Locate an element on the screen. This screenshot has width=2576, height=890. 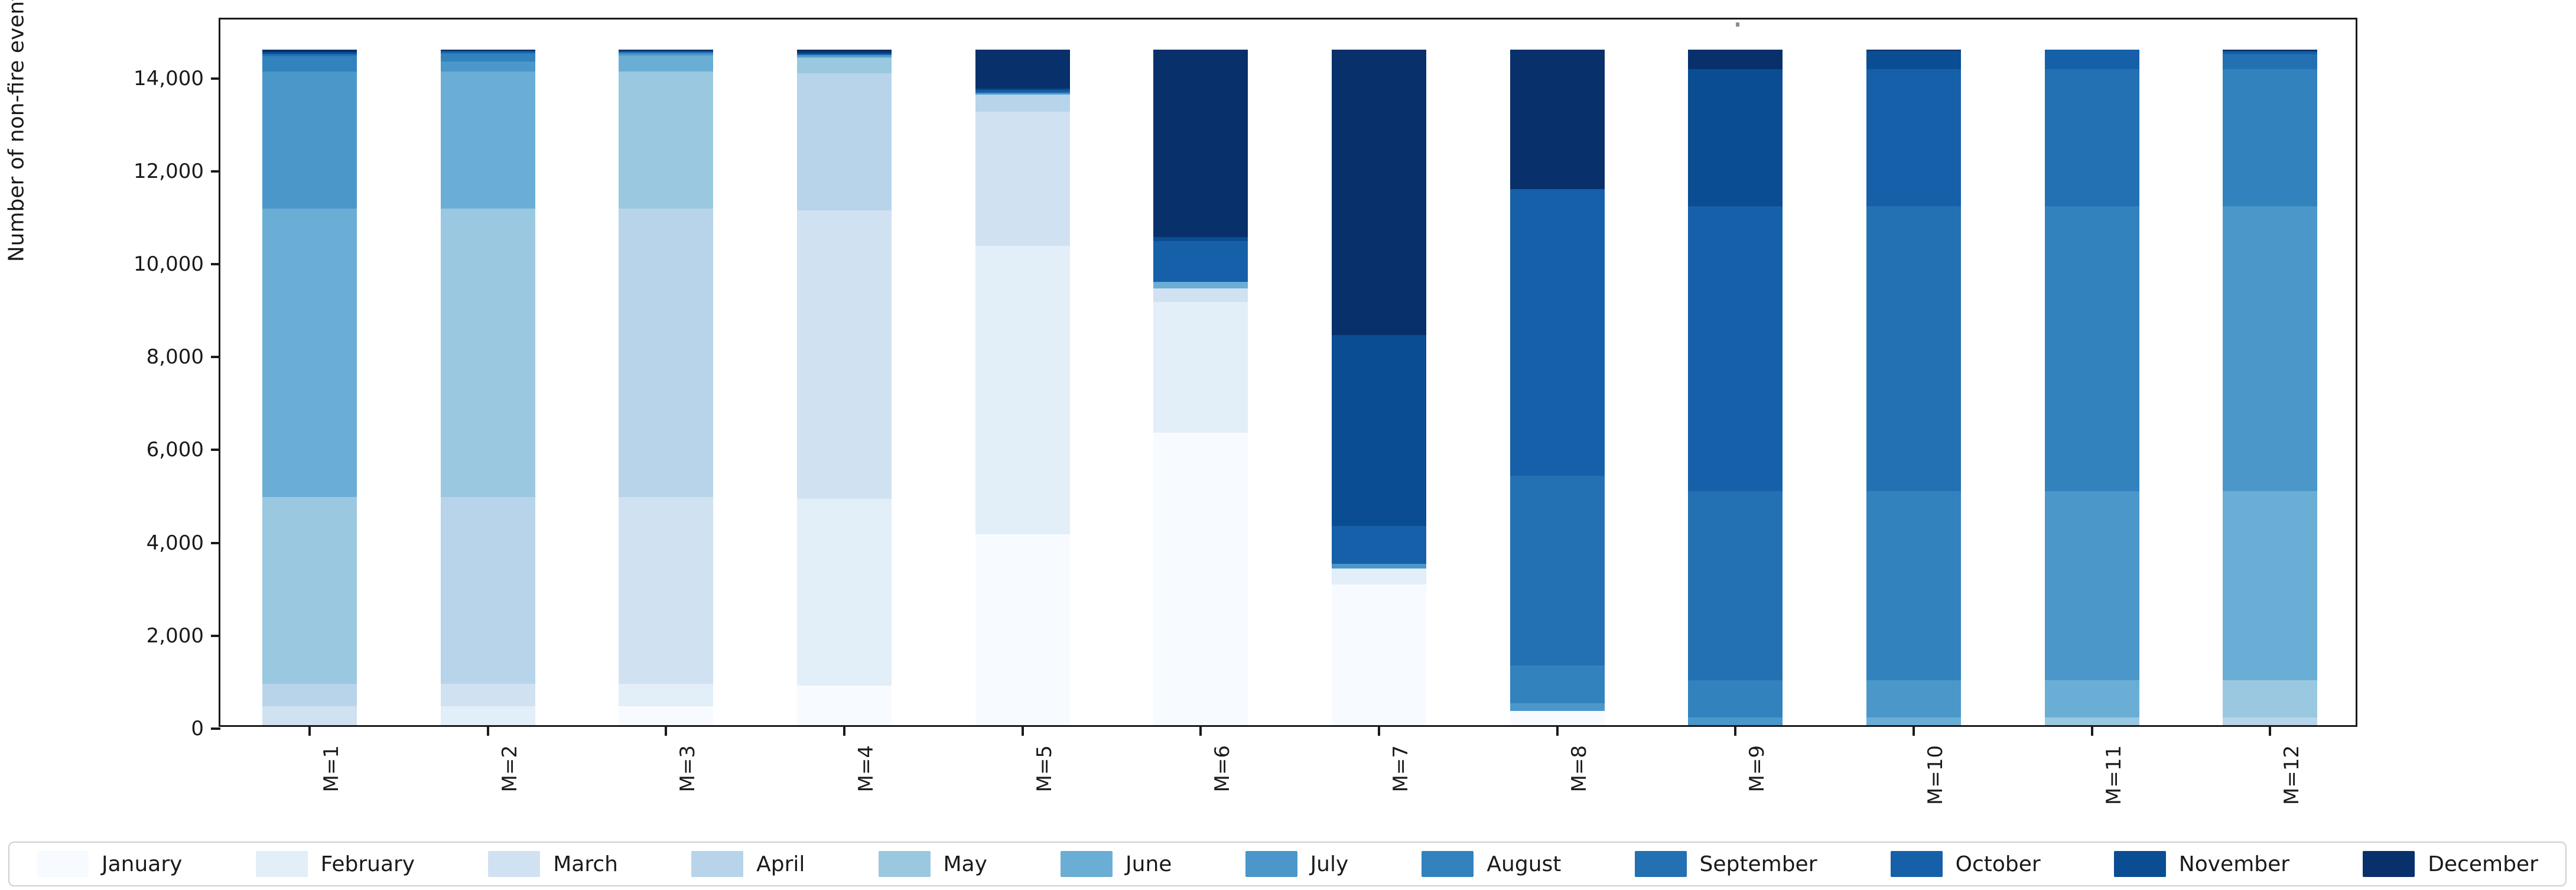
segment-M=11-July is located at coordinates (2091, 586).